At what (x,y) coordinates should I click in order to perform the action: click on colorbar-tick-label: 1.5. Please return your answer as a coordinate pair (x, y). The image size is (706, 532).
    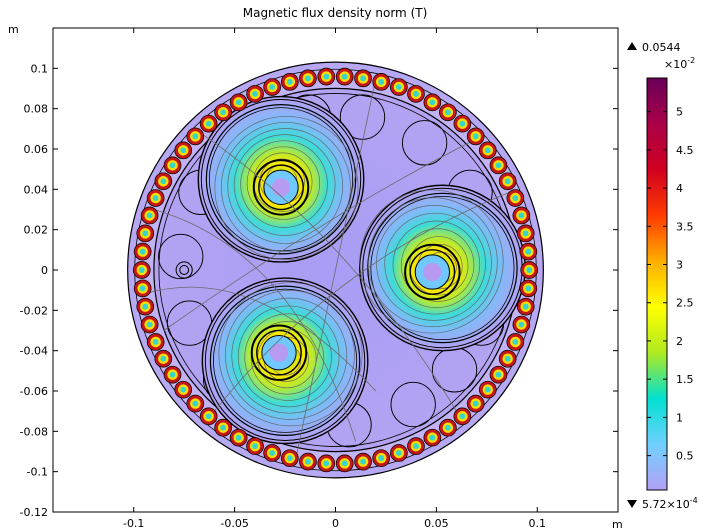
    Looking at the image, I should click on (685, 379).